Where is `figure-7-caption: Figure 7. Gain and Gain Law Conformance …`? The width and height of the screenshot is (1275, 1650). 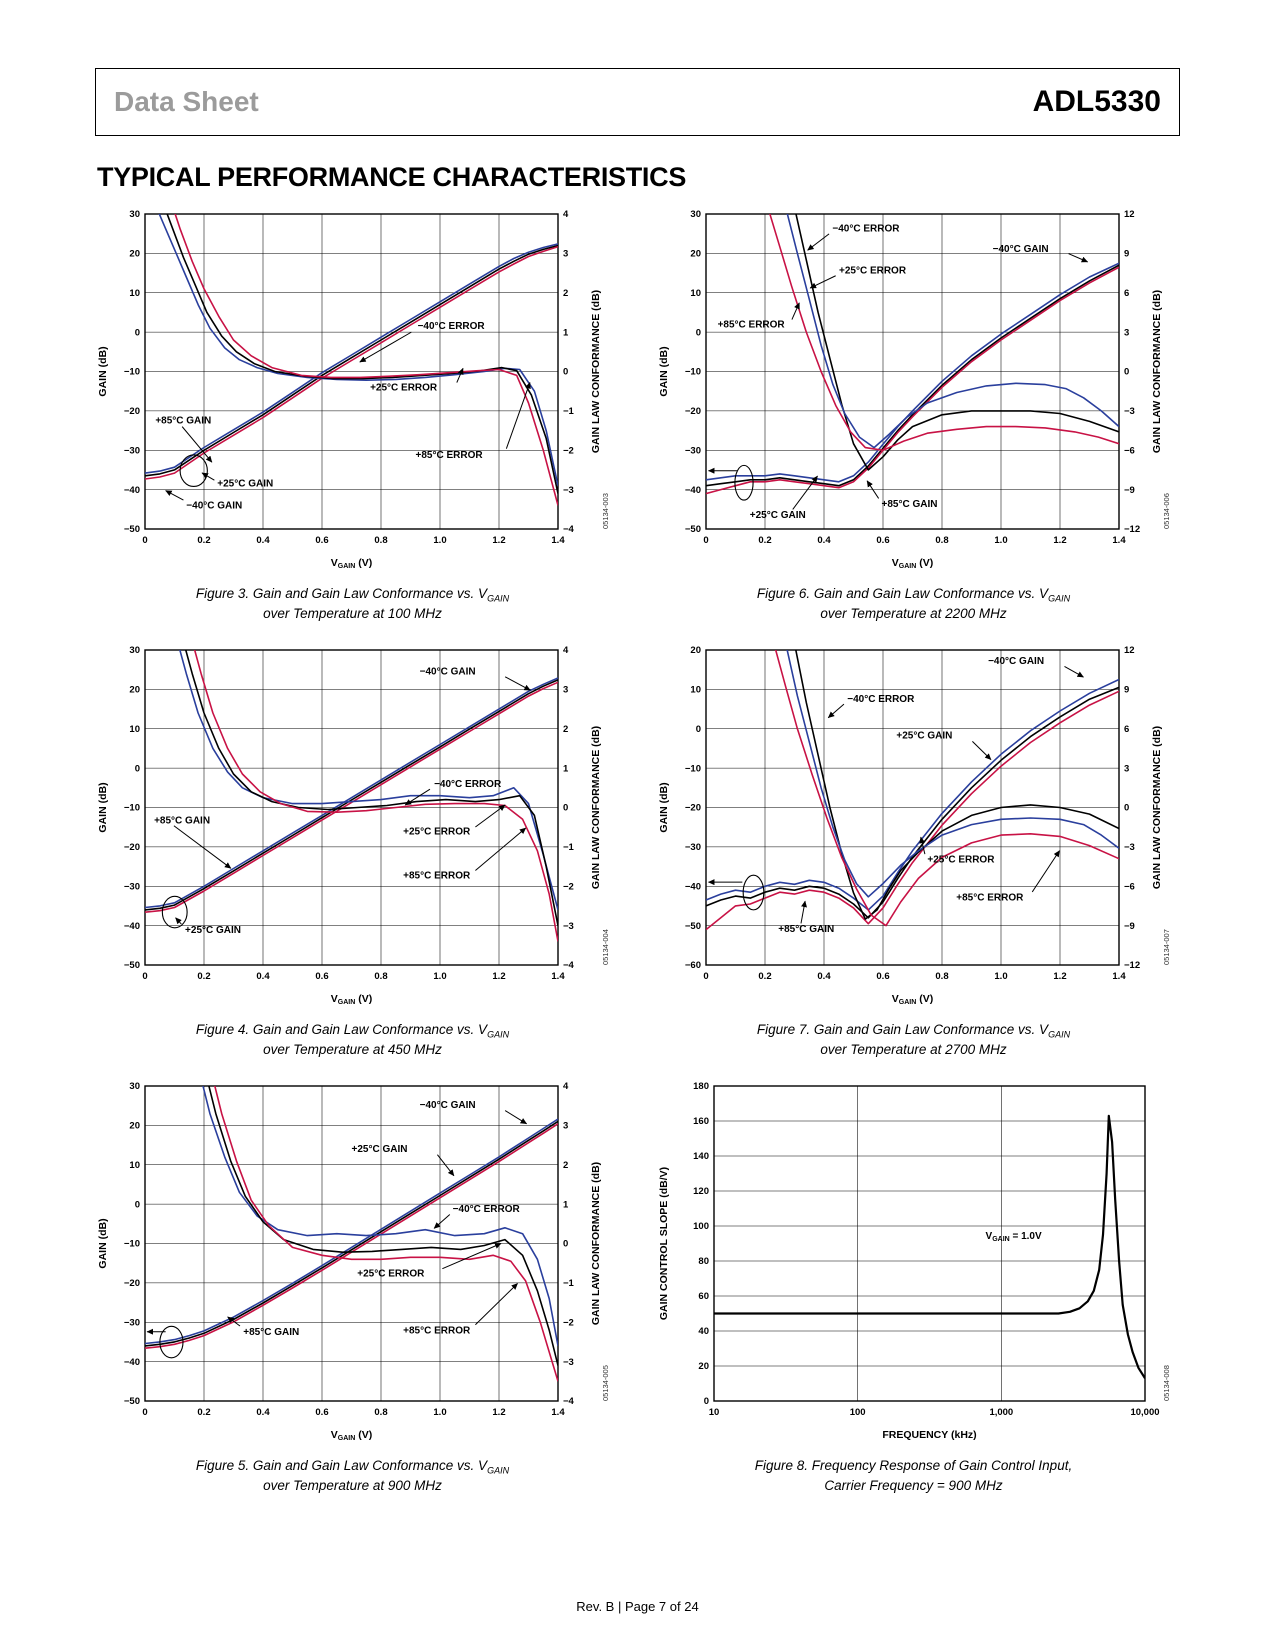 figure-7-caption: Figure 7. Gain and Gain Law Conformance … is located at coordinates (913, 1040).